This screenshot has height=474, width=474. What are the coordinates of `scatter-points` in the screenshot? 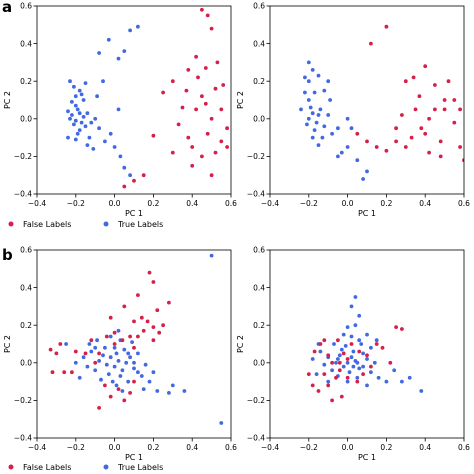 It's located at (365, 349).